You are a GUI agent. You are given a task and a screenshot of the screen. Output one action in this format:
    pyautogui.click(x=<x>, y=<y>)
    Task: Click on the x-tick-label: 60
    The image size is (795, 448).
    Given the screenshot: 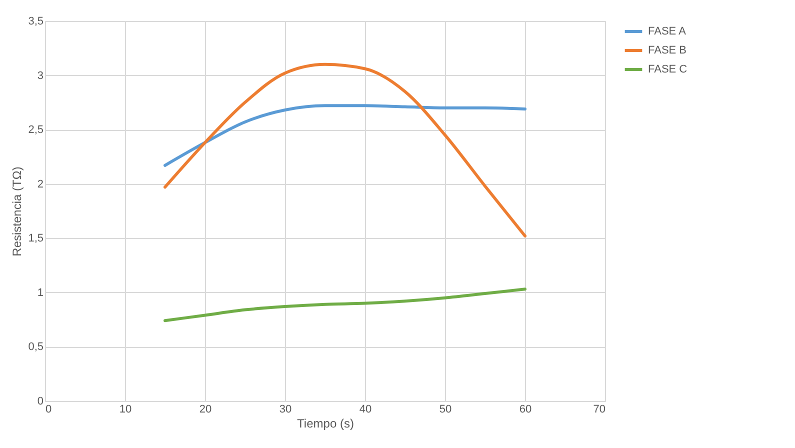 What is the action you would take?
    pyautogui.click(x=525, y=410)
    